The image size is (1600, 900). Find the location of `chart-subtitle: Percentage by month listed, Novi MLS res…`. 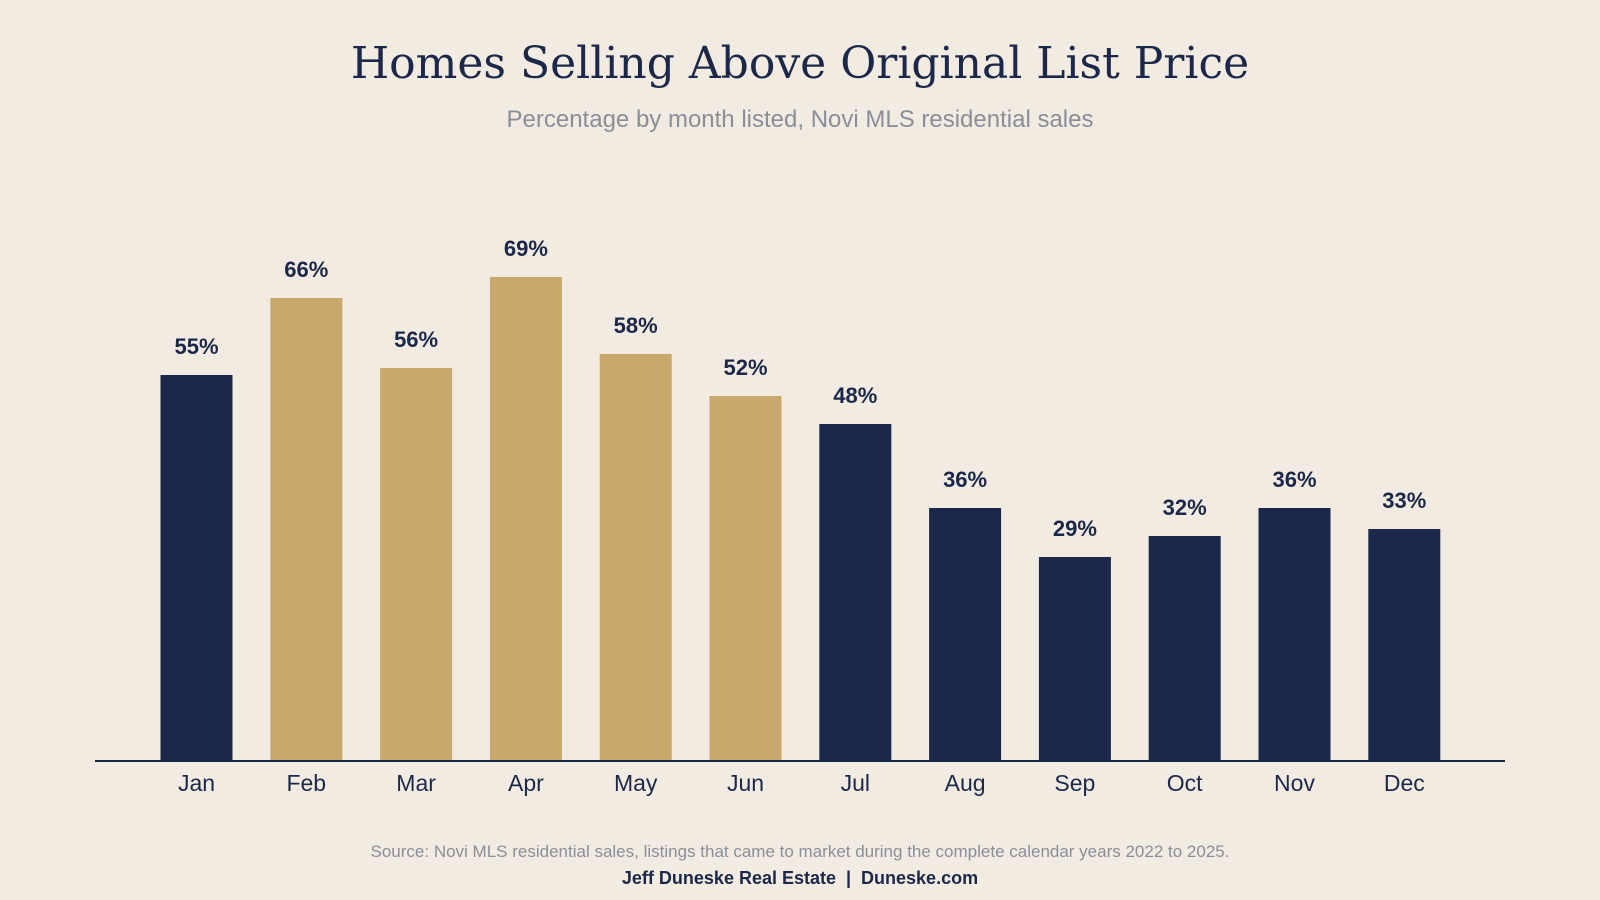

chart-subtitle: Percentage by month listed, Novi MLS res… is located at coordinates (800, 119).